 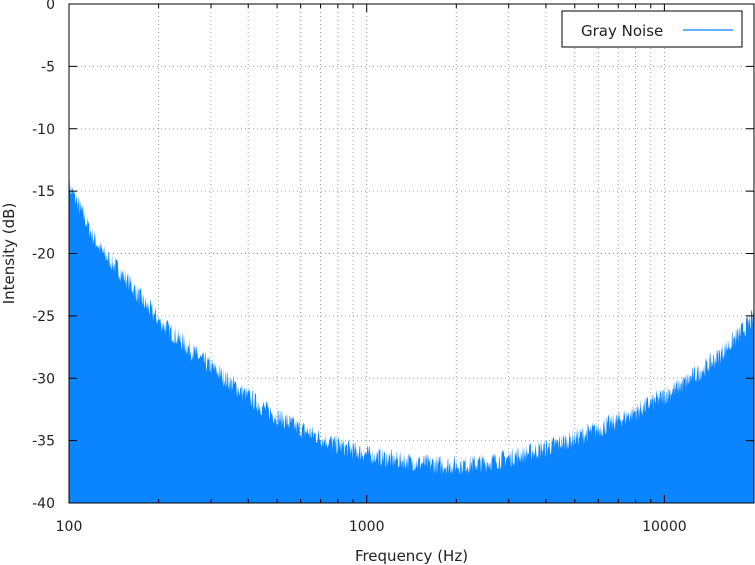 What do you see at coordinates (43, 442) in the screenshot?
I see `y-tick-label: -35` at bounding box center [43, 442].